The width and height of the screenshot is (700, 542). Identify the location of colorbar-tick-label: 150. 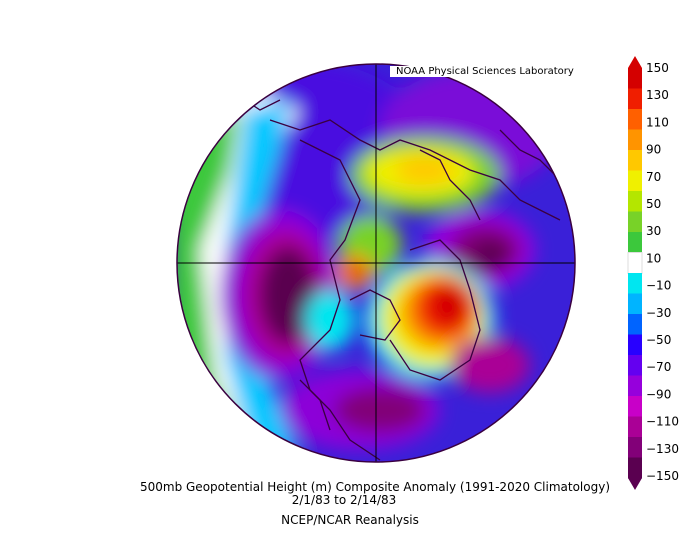
(657, 68).